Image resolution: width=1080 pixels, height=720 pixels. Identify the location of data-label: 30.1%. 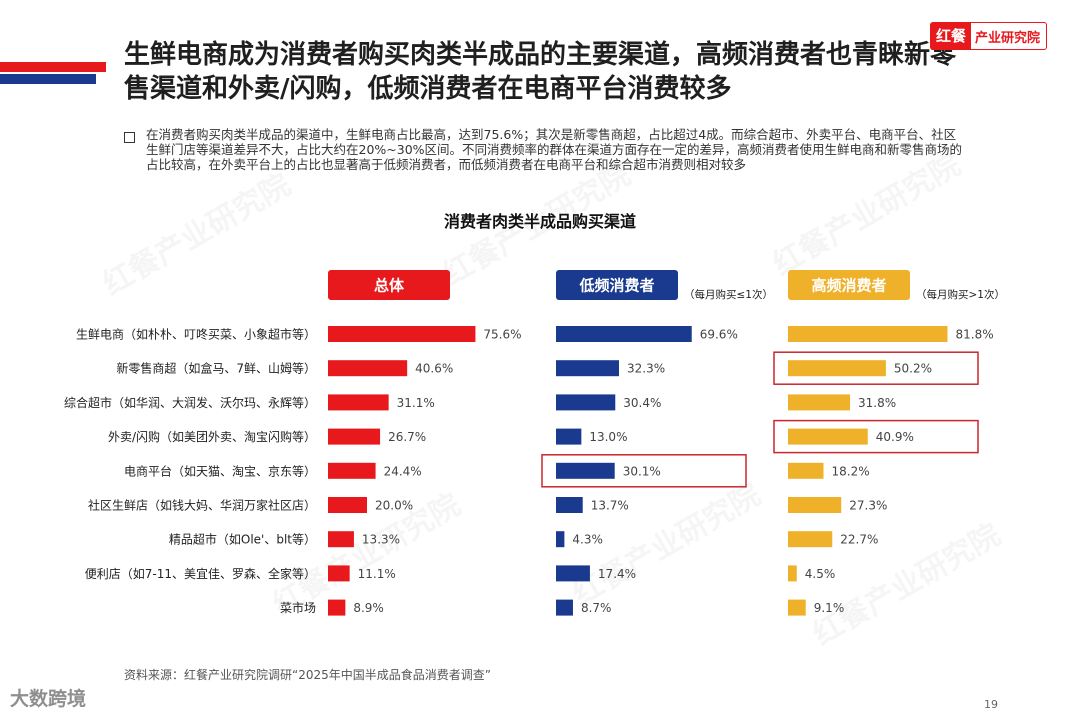
(642, 471).